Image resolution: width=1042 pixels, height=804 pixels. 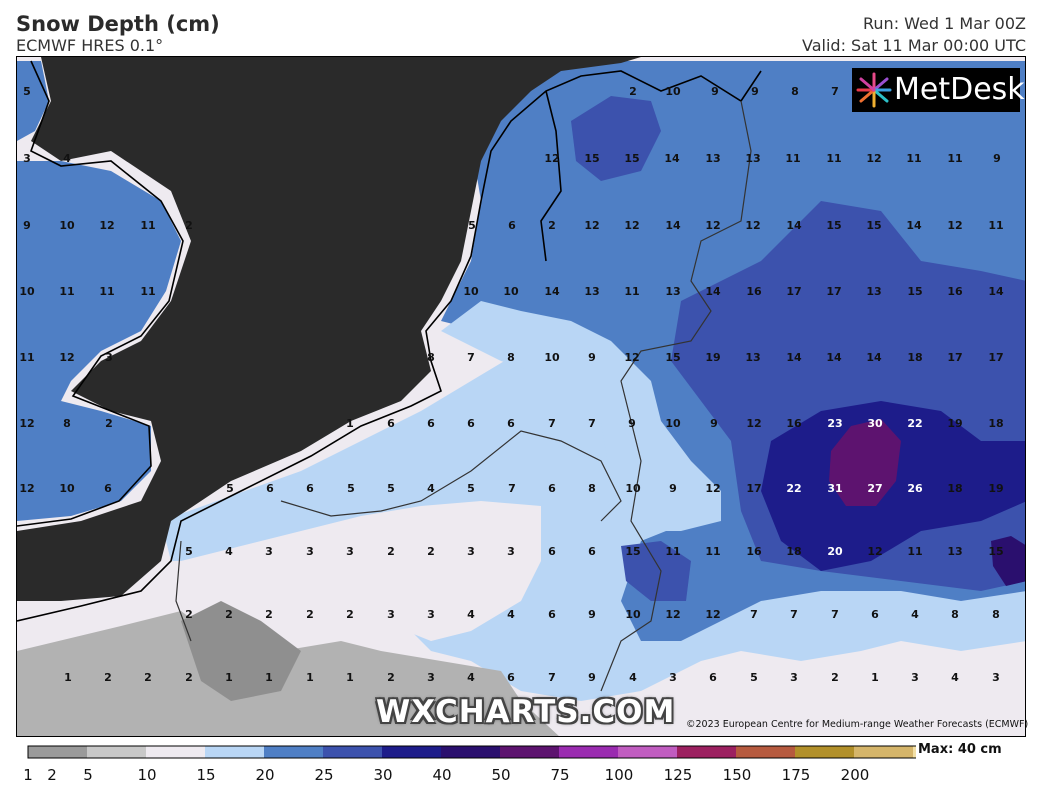 I want to click on snow-depth-value: 18, so click(x=793, y=551).